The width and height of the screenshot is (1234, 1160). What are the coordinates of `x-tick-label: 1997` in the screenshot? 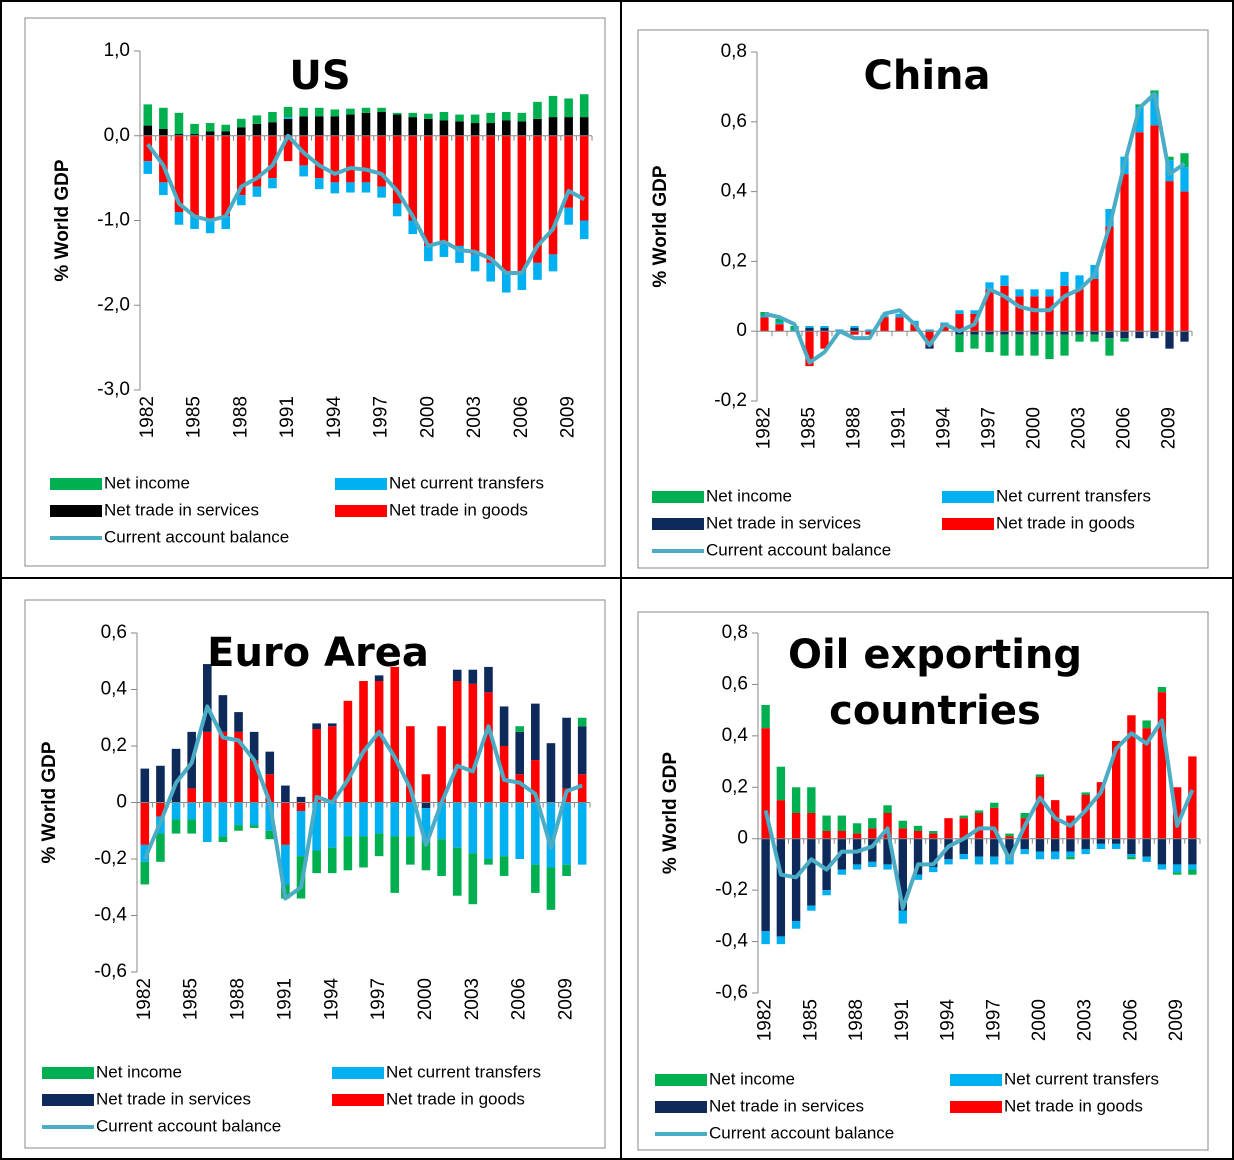 It's located at (989, 428).